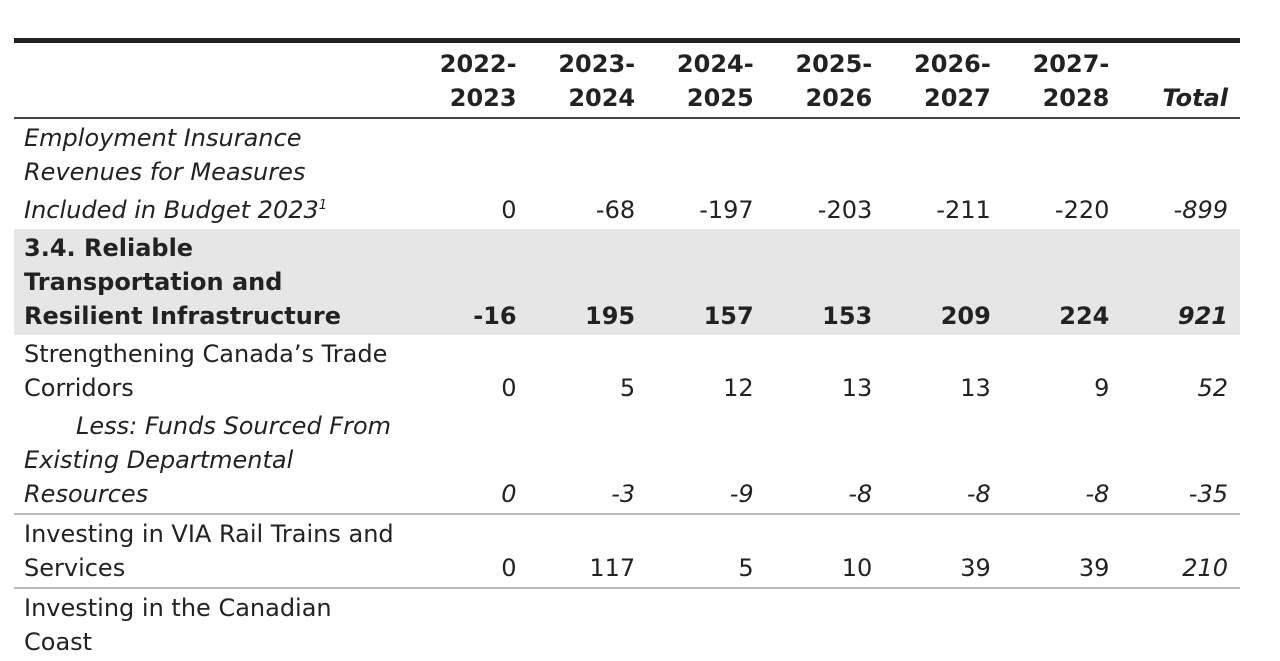 This screenshot has height=661, width=1280. Describe the element at coordinates (588, 551) in the screenshot. I see `cell-value: 117` at that location.